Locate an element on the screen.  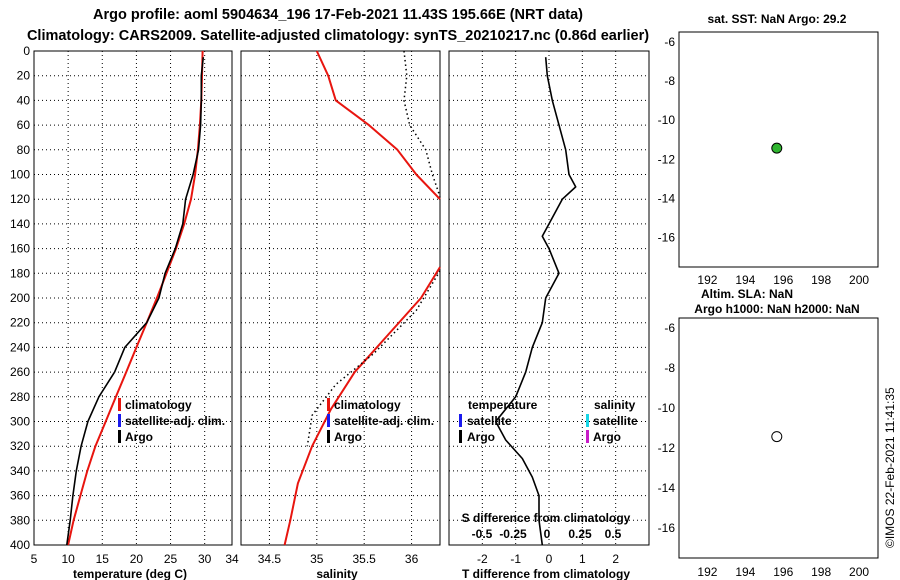
x-tick-label: 35 is located at coordinates (317, 559).